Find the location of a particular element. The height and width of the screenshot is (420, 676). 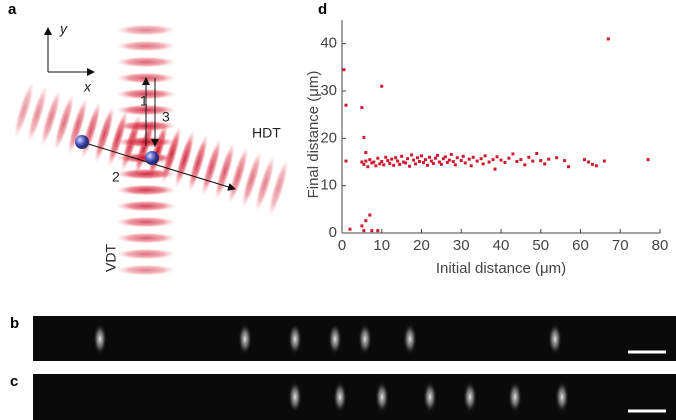

x-tick-label: 60 is located at coordinates (580, 245).